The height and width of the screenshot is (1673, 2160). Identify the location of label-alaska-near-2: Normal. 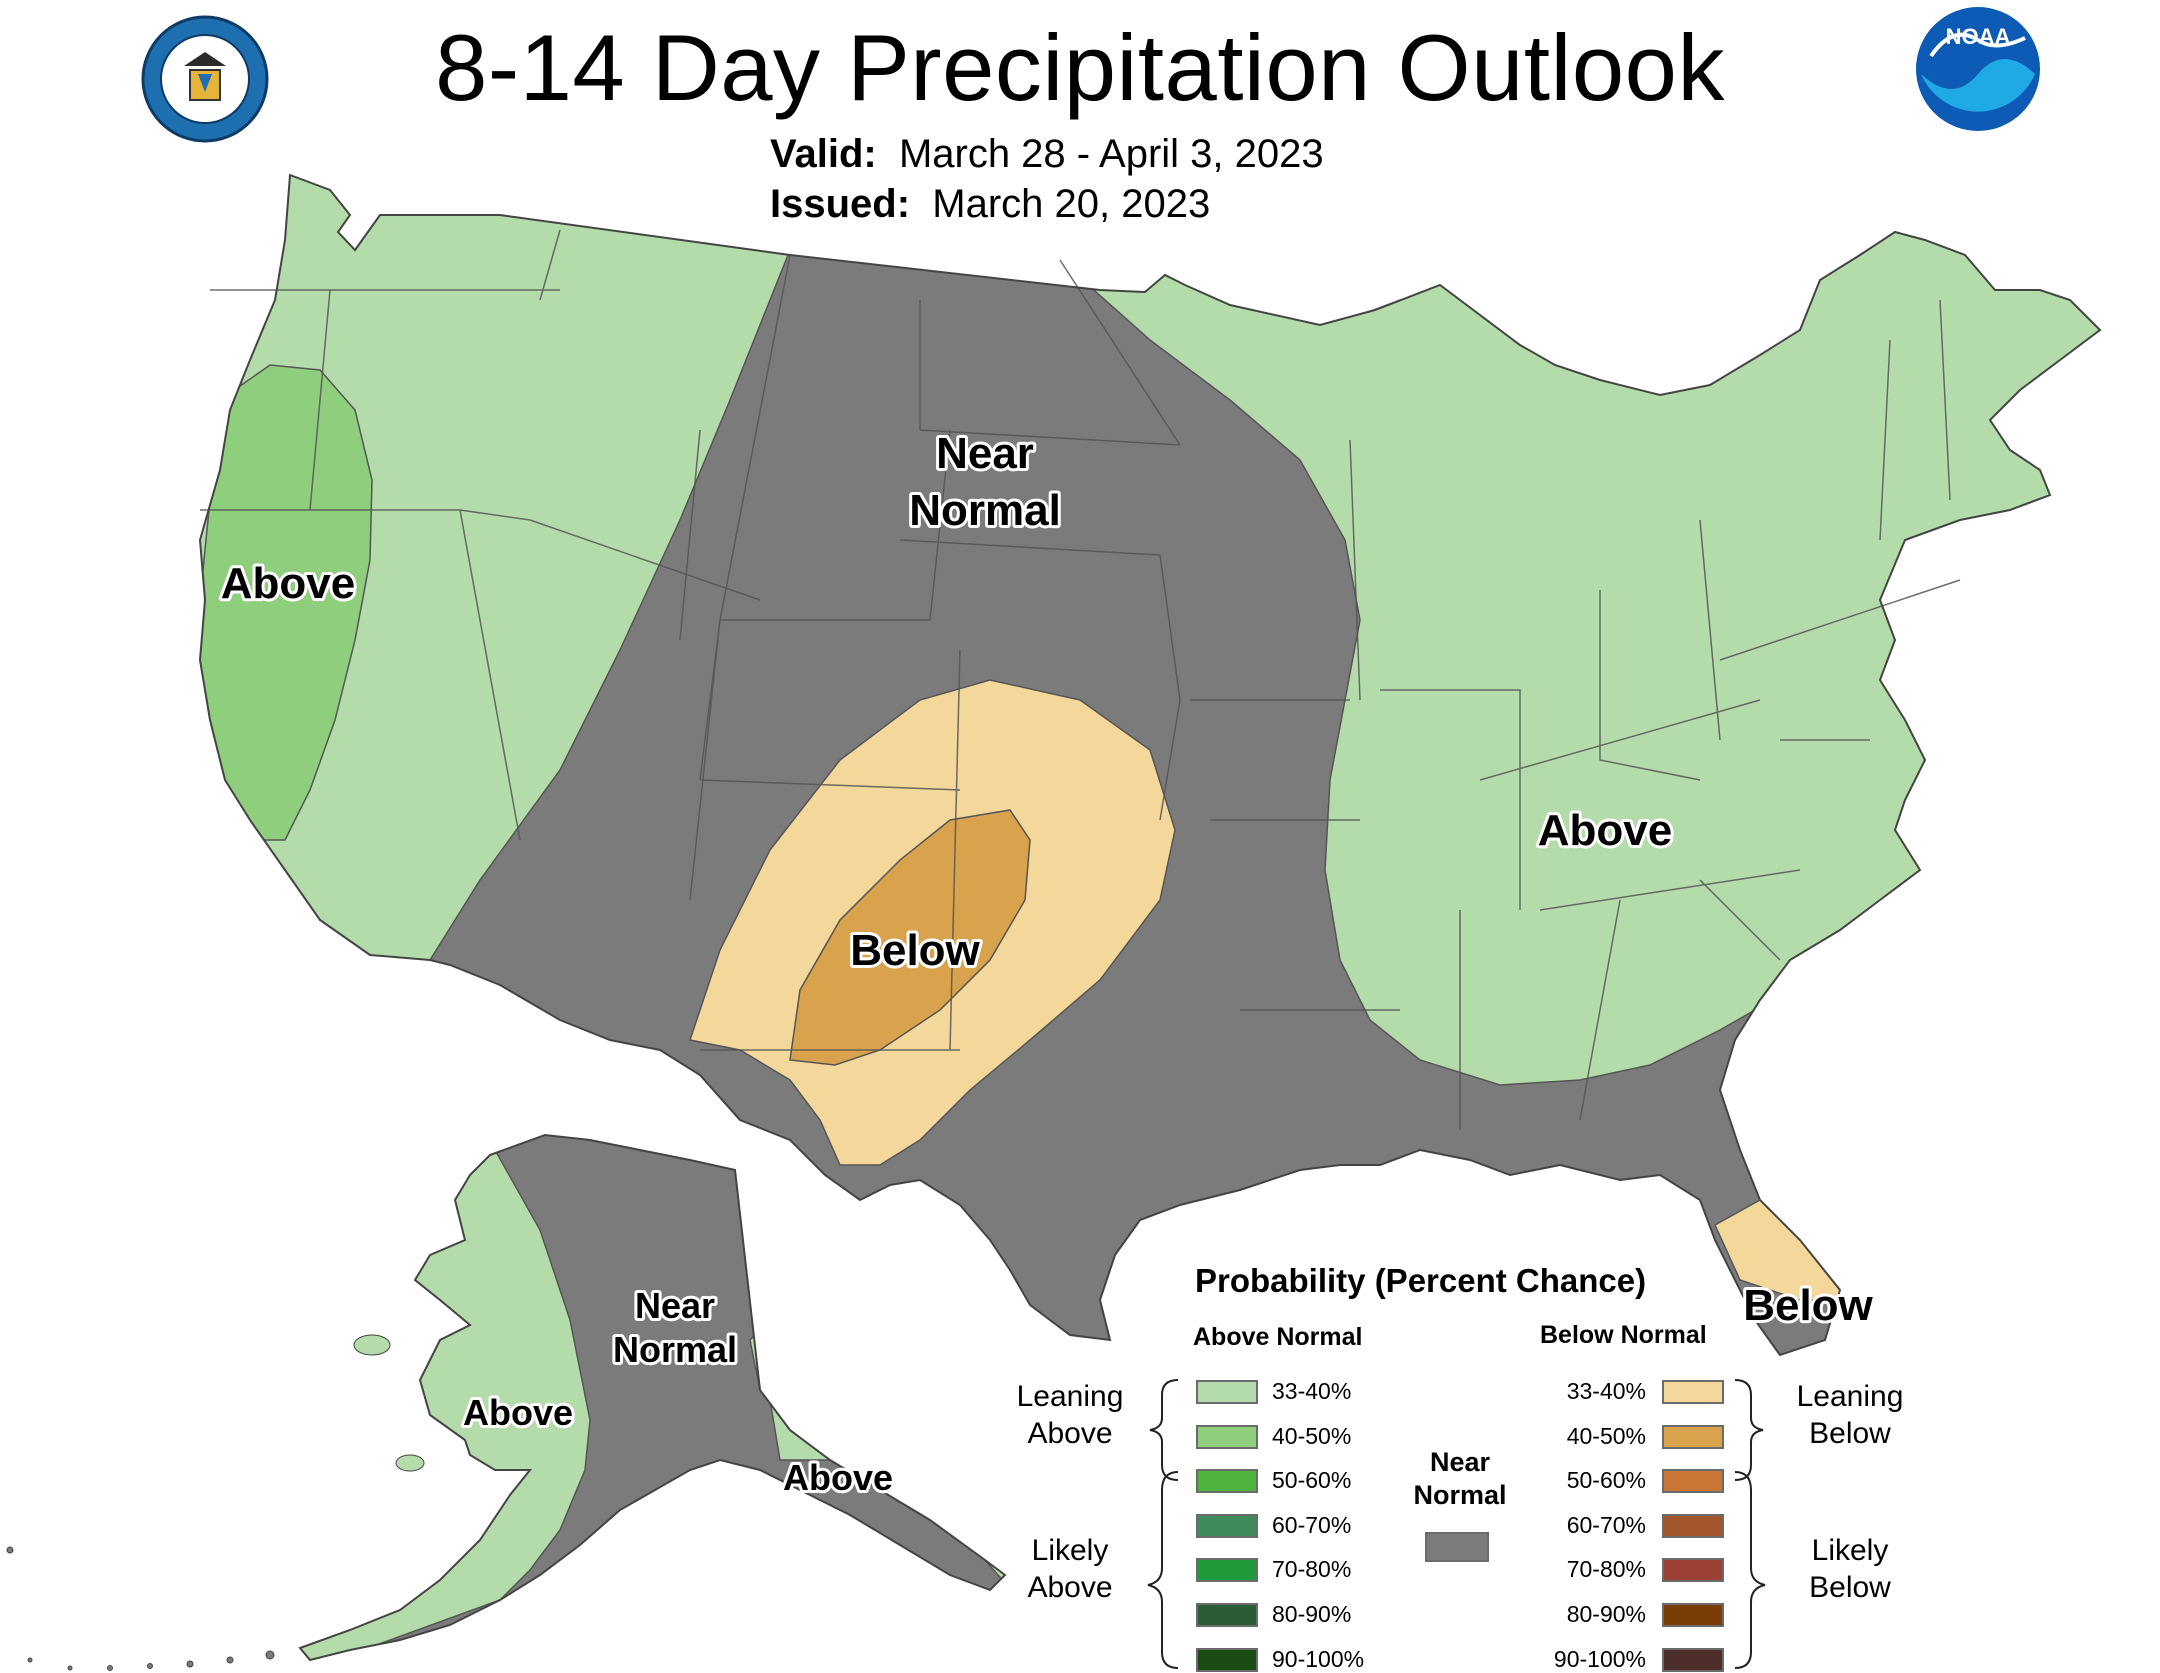
(675, 1349).